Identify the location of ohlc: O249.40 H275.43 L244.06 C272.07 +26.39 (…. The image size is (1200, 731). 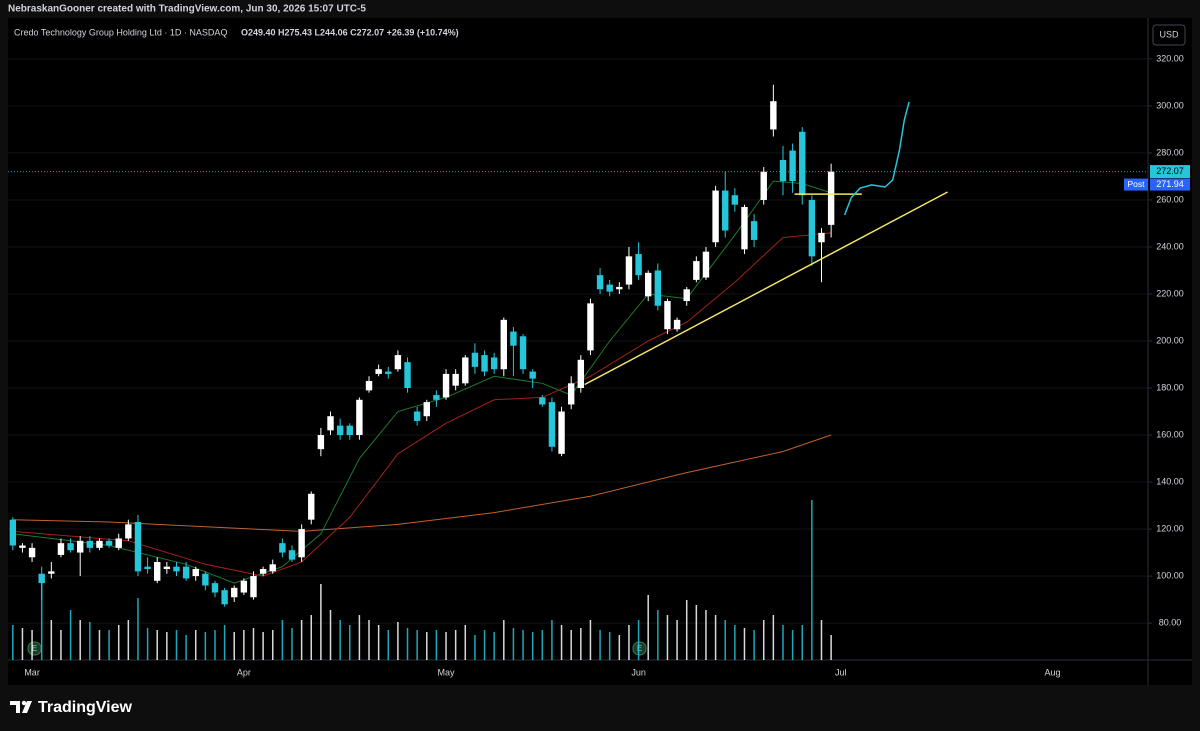
(350, 32).